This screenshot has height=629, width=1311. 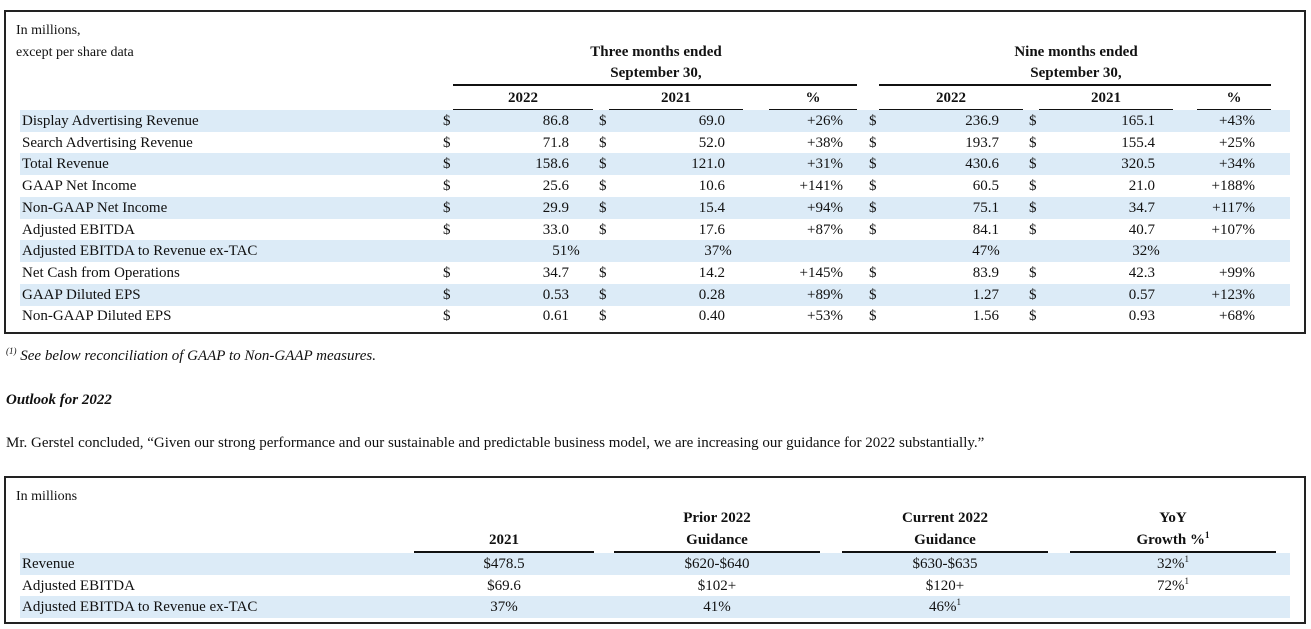 I want to click on cell-value: 60.5, so click(x=985, y=186).